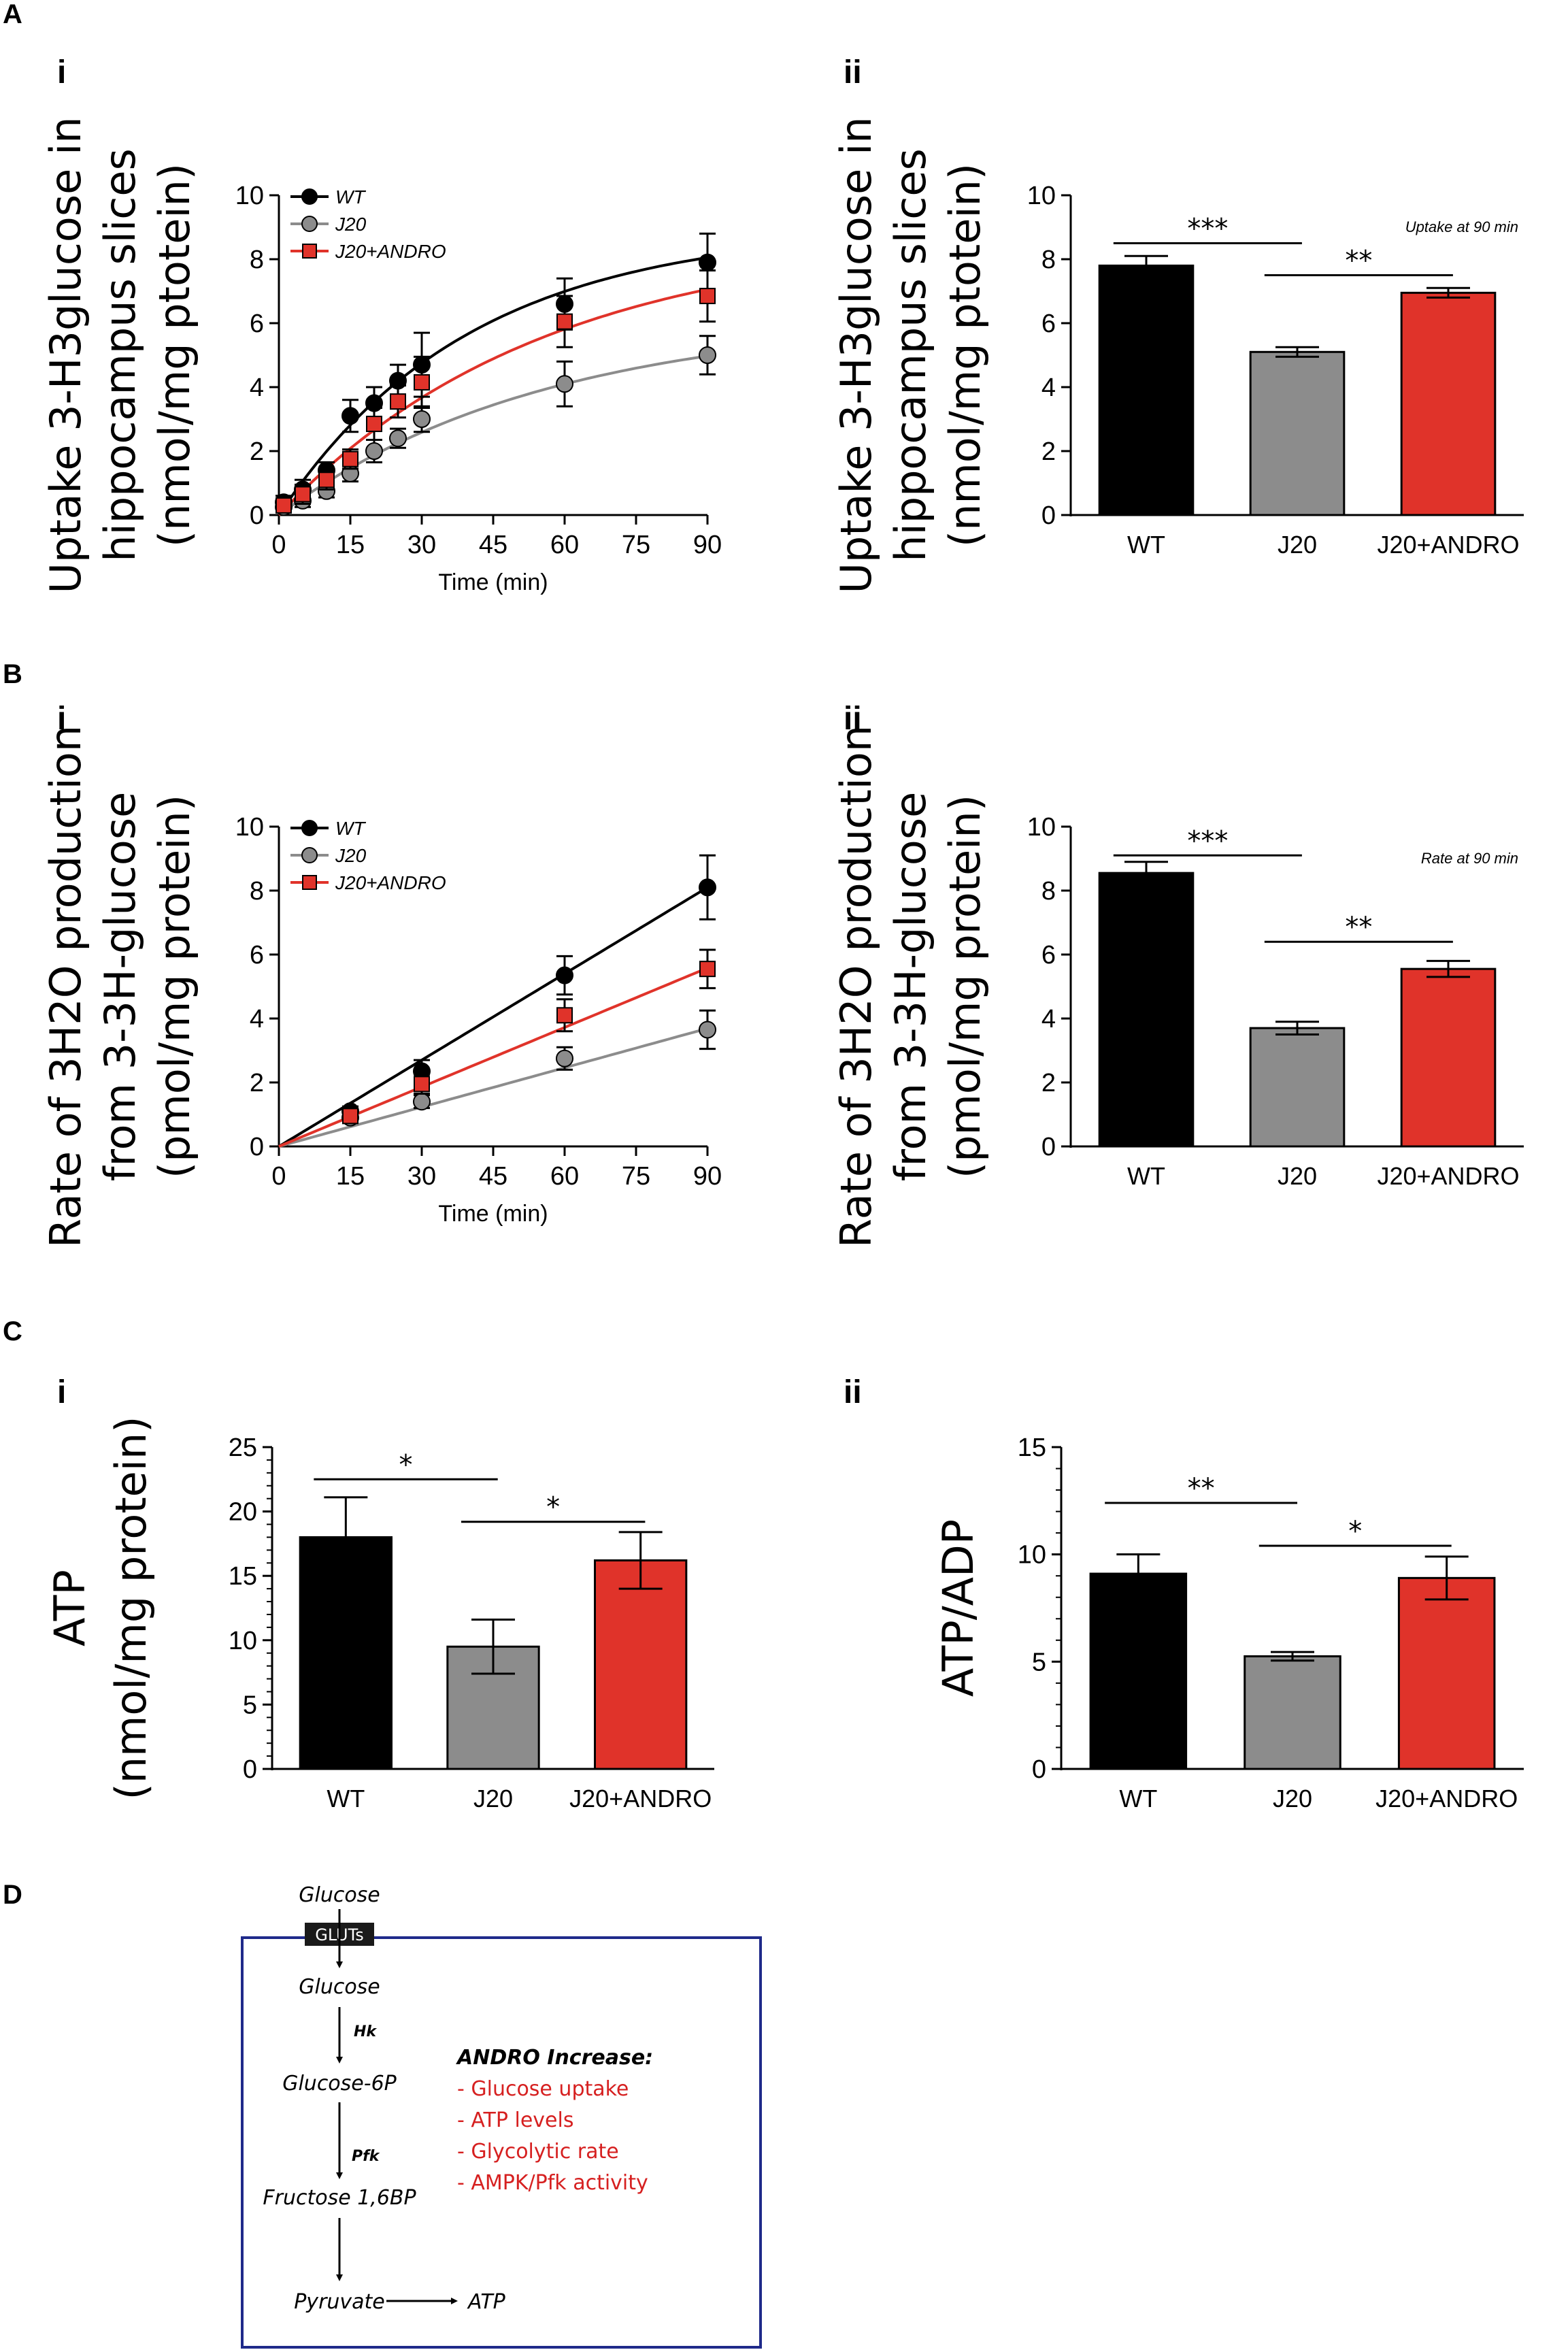  Describe the element at coordinates (339, 2084) in the screenshot. I see `glucose-6p-label: Glucose-6P` at that location.